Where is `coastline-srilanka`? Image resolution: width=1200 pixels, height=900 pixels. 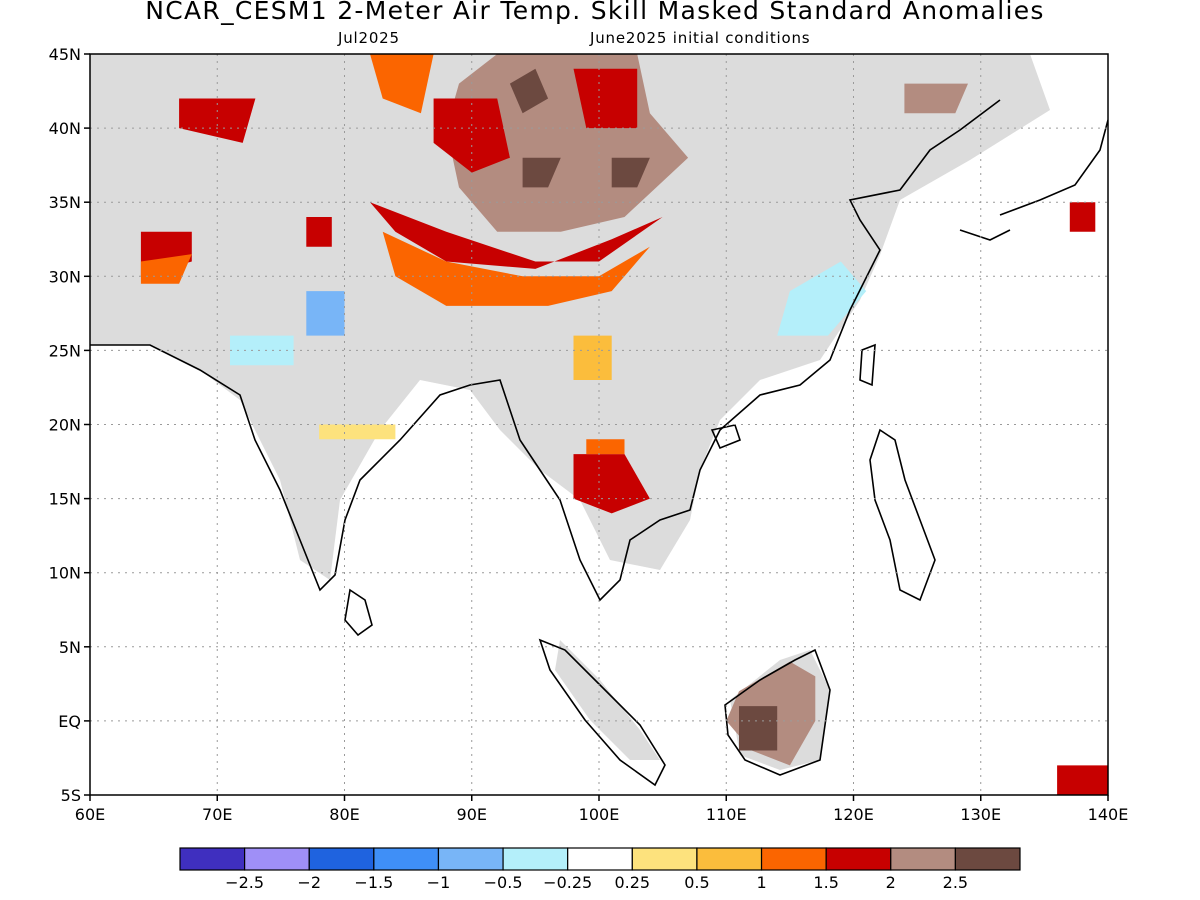 coastline-srilanka is located at coordinates (358, 612).